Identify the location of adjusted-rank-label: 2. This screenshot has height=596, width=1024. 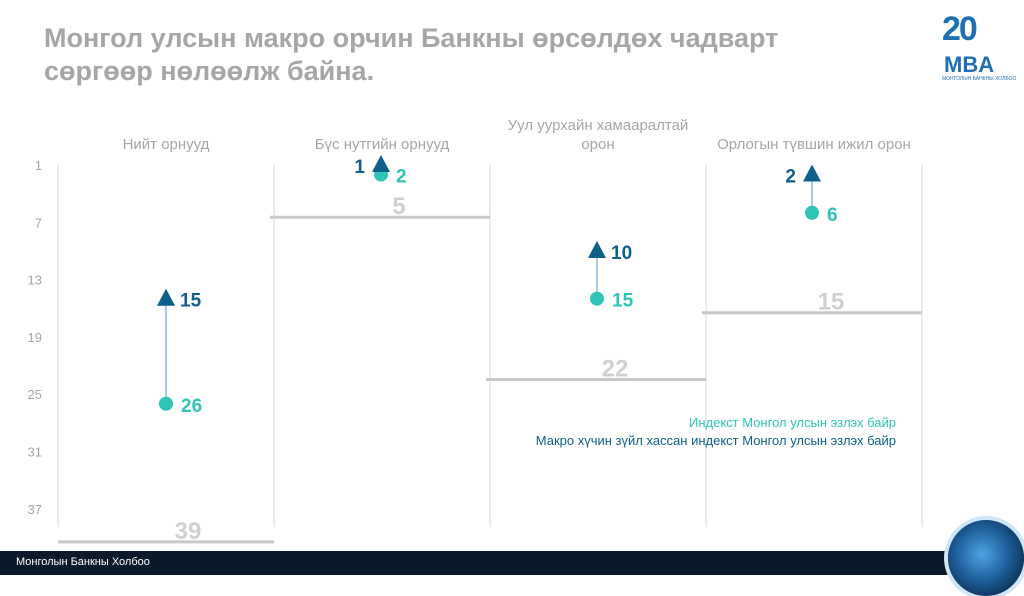
(790, 177).